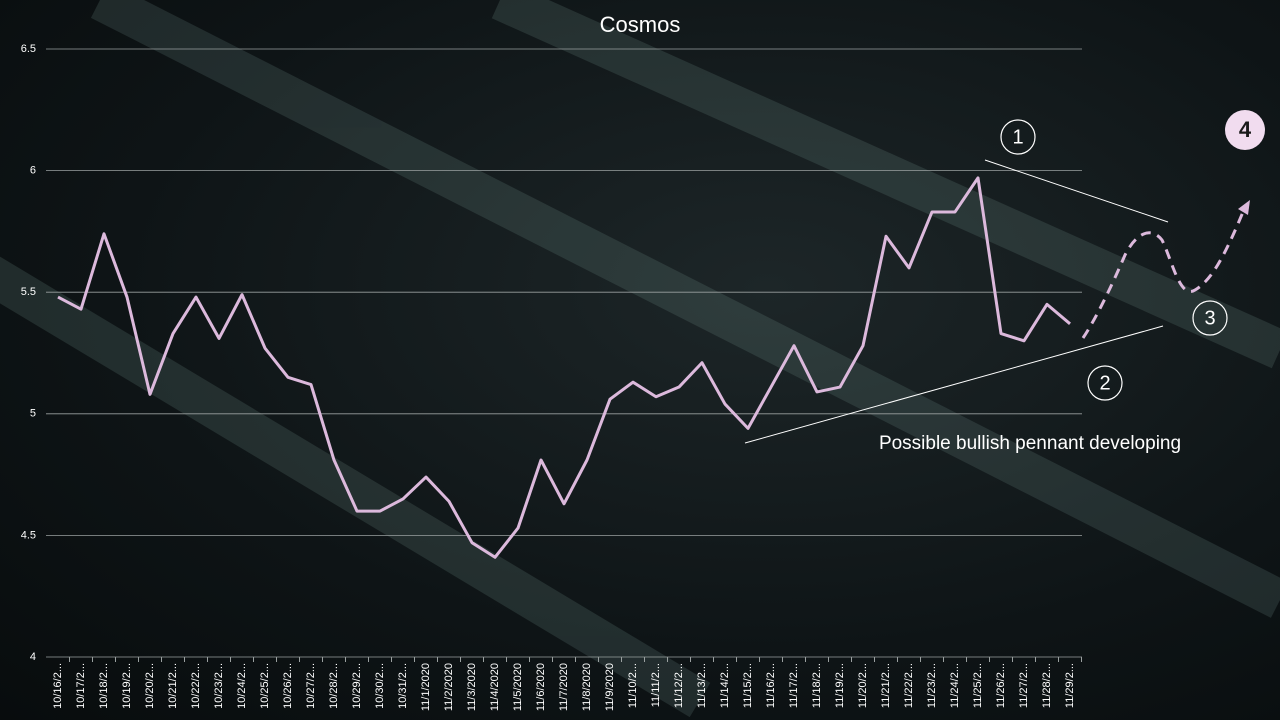 Image resolution: width=1280 pixels, height=720 pixels. I want to click on annotation: 4, so click(1245, 129).